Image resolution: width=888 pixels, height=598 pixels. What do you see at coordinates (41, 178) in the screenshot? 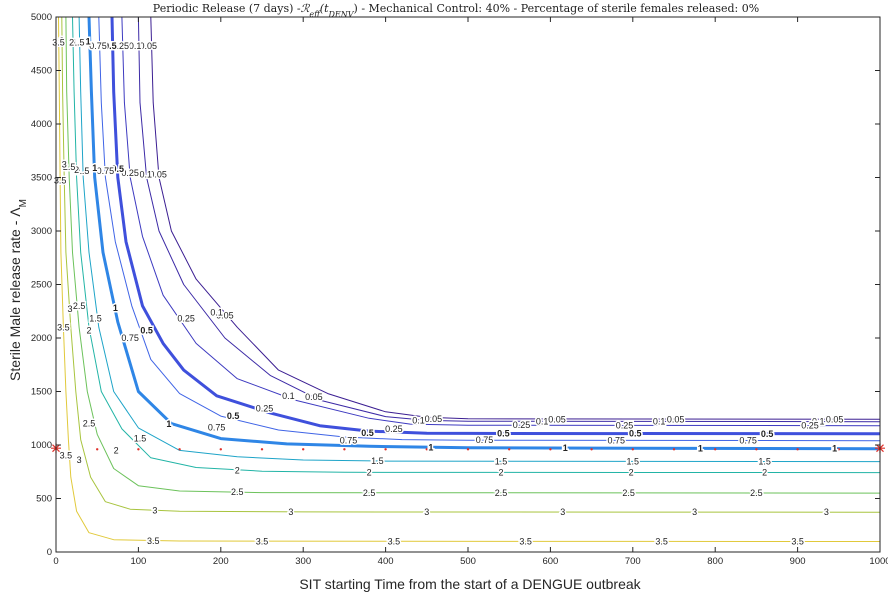
I see `y-tick-label: 3500` at bounding box center [41, 178].